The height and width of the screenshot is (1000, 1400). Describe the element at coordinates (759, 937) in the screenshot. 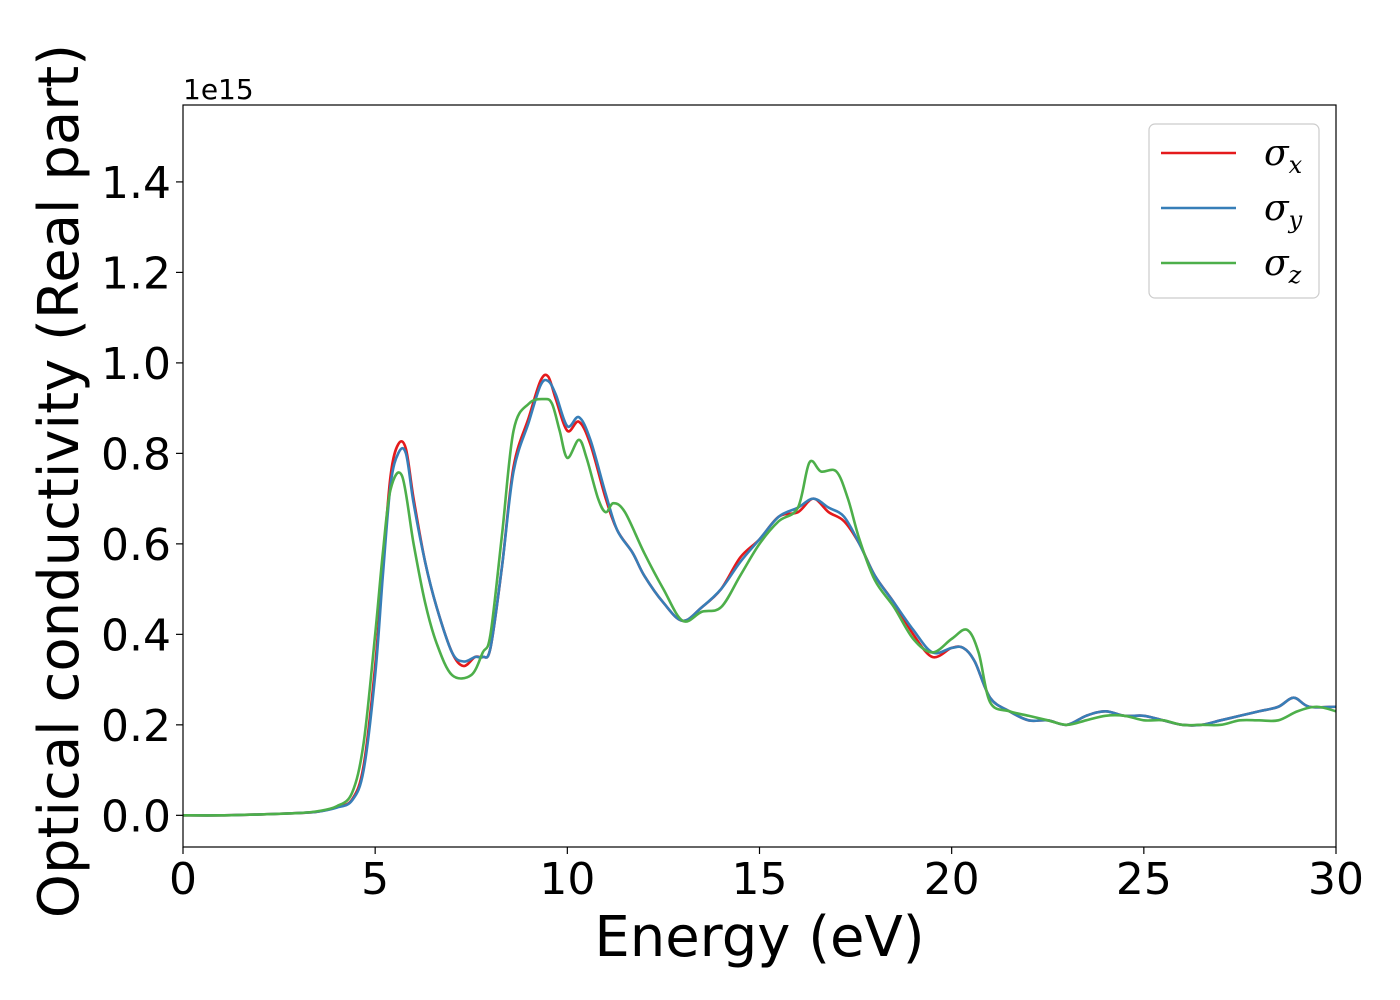

I see `x-axis-title: Energy (eV)` at that location.